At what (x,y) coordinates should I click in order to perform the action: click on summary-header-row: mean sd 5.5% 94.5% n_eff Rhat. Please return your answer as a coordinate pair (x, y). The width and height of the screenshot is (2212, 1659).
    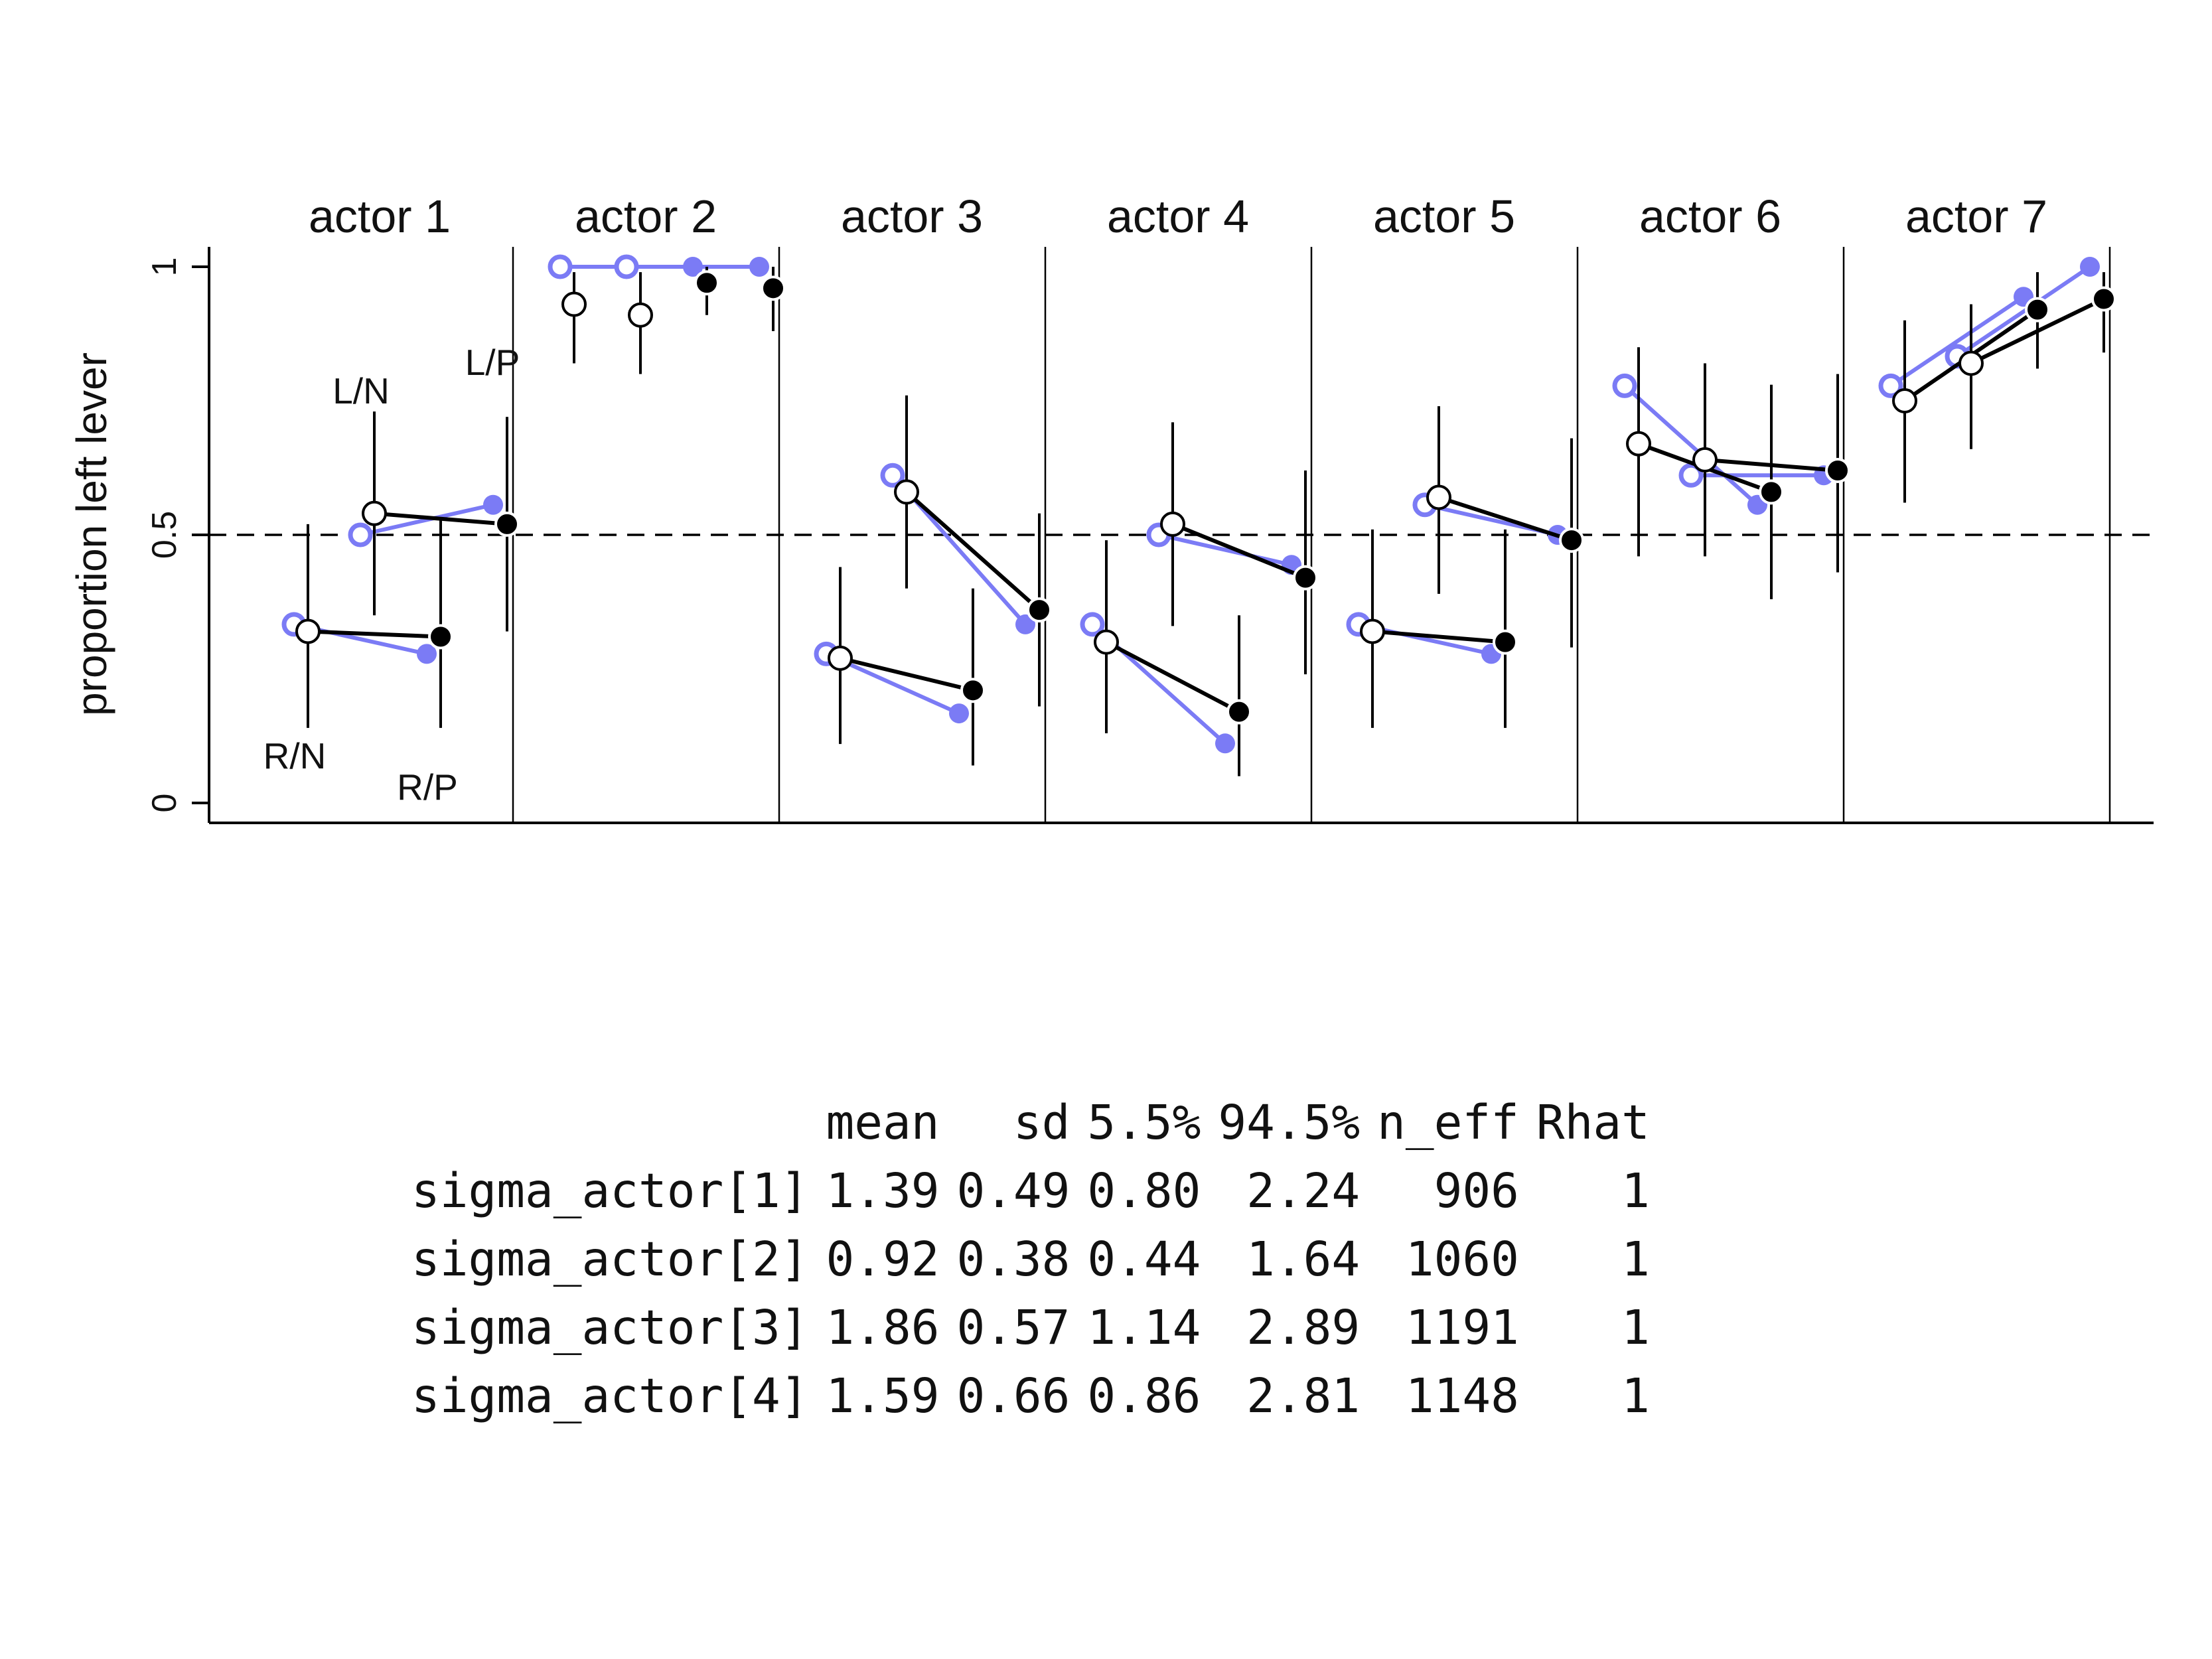
    Looking at the image, I should click on (1030, 1122).